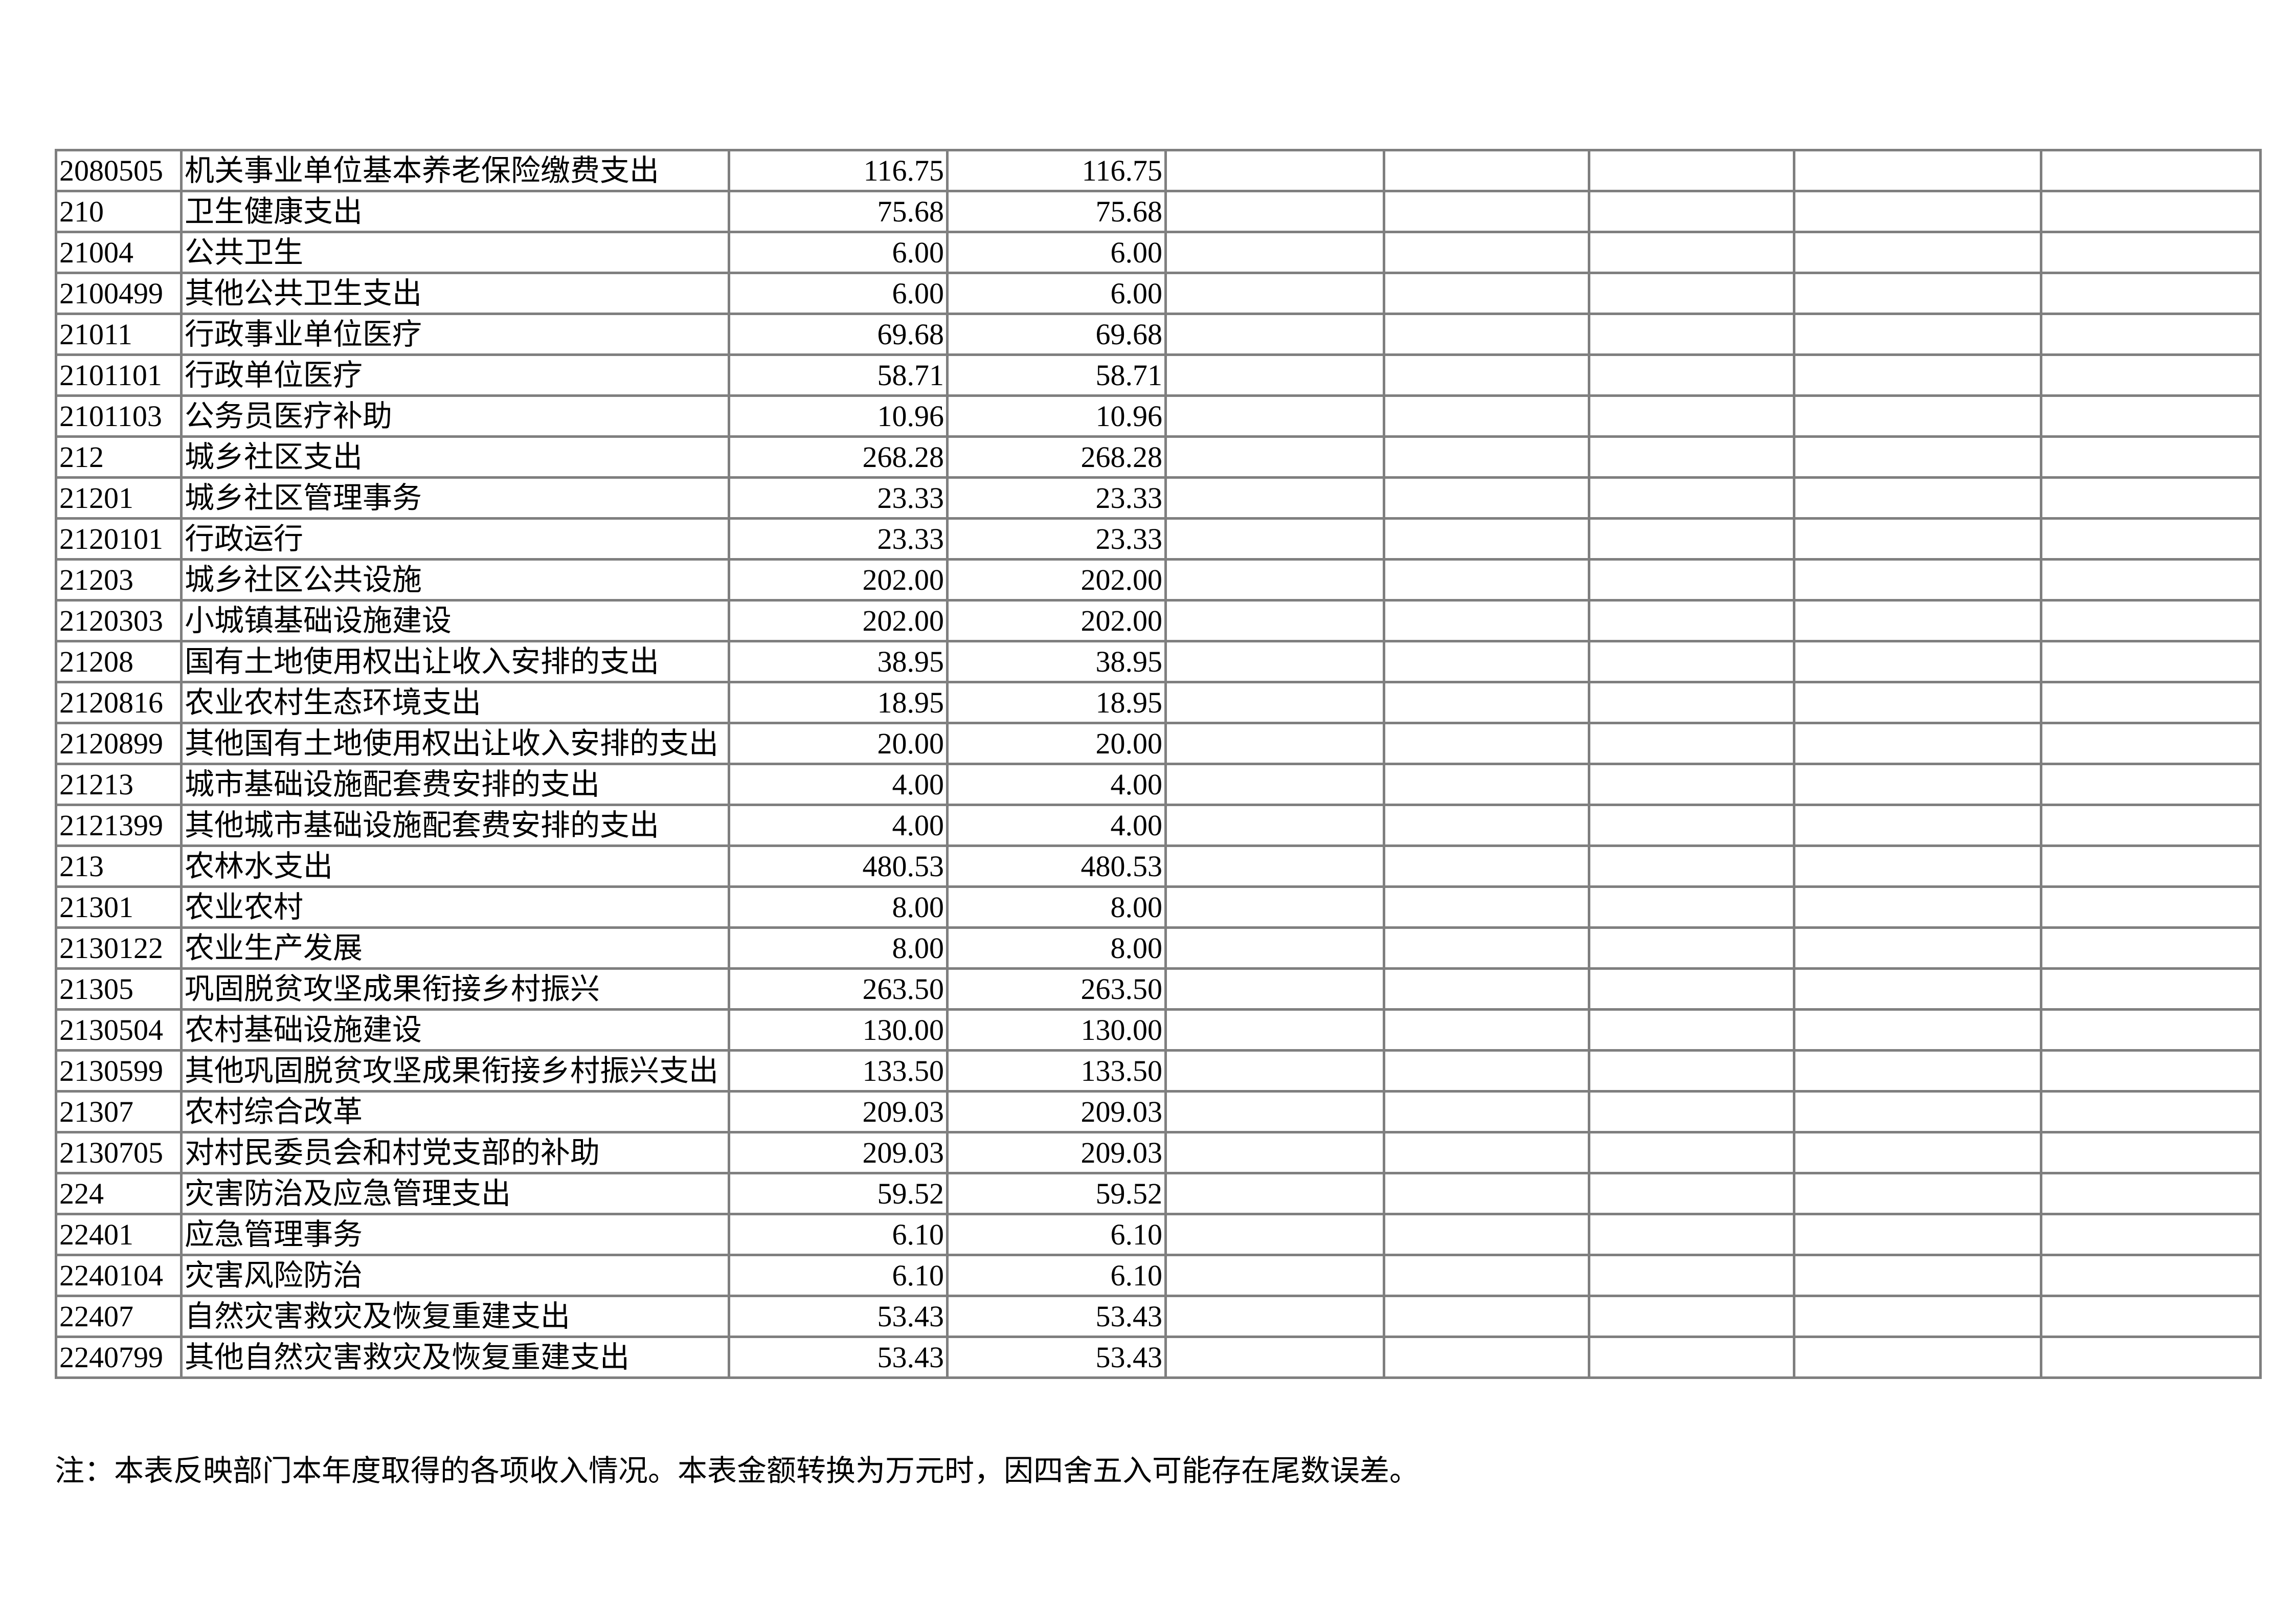 The width and height of the screenshot is (2296, 1624). What do you see at coordinates (1159, 293) in the screenshot?
I see `table-row: 2100499 其他公共卫生支出 6.00 6.00` at bounding box center [1159, 293].